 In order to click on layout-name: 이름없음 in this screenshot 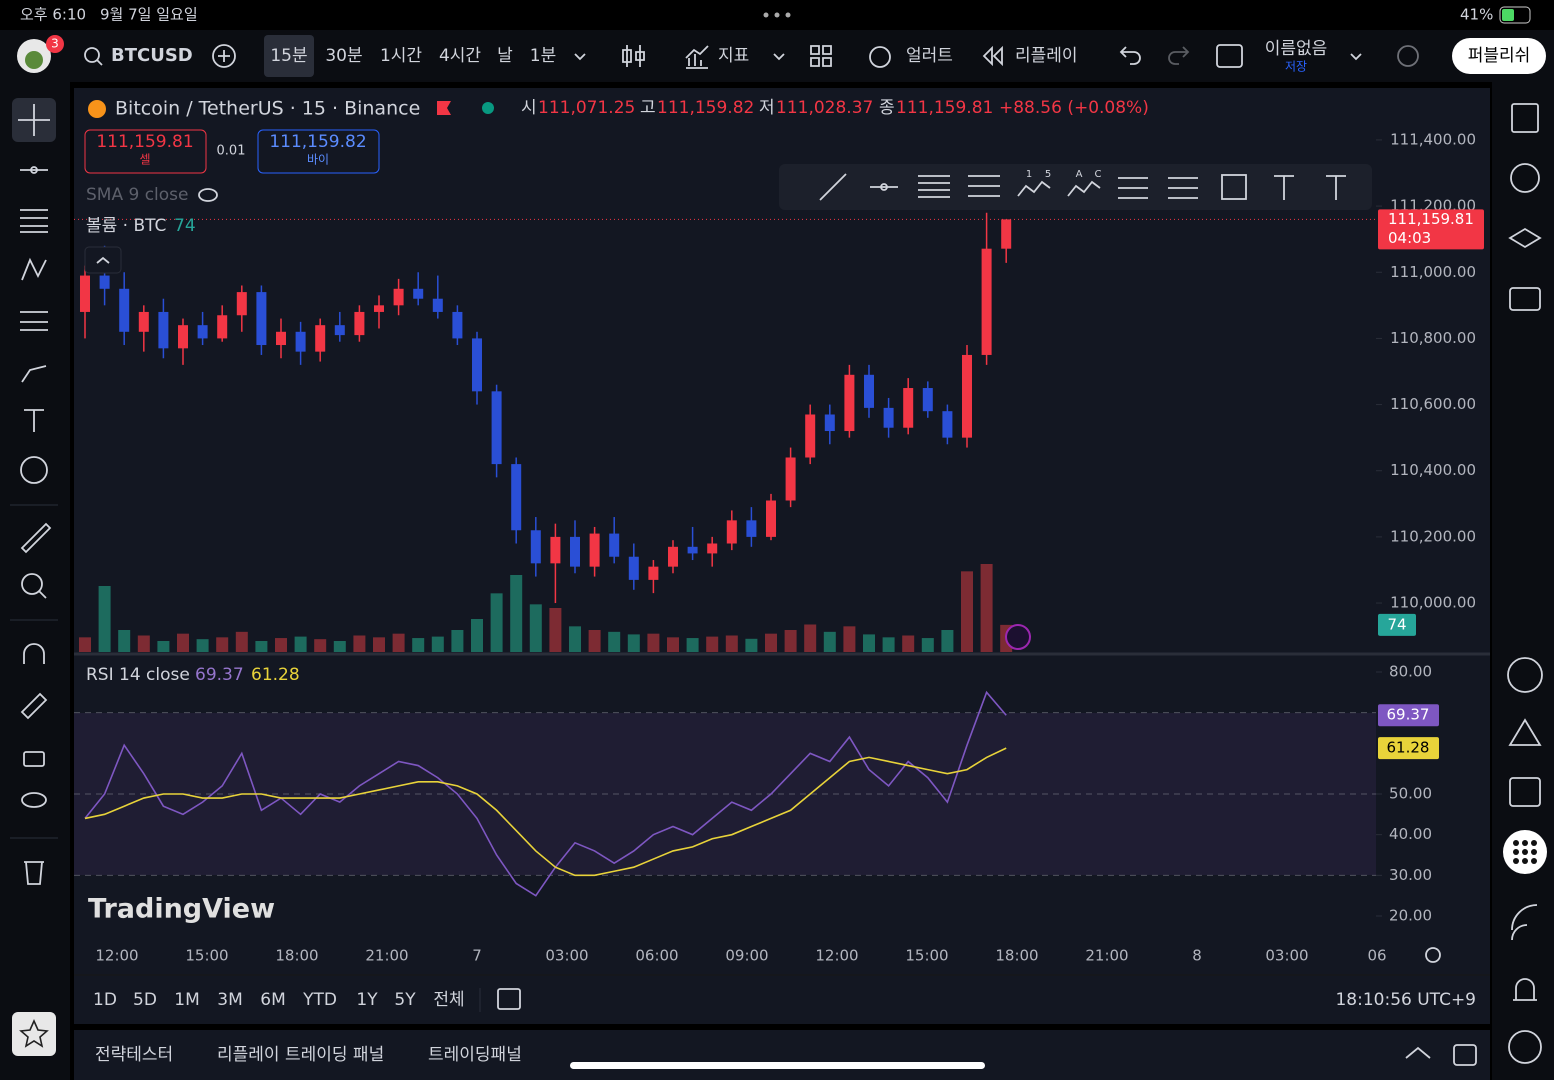, I will do `click(1296, 49)`.